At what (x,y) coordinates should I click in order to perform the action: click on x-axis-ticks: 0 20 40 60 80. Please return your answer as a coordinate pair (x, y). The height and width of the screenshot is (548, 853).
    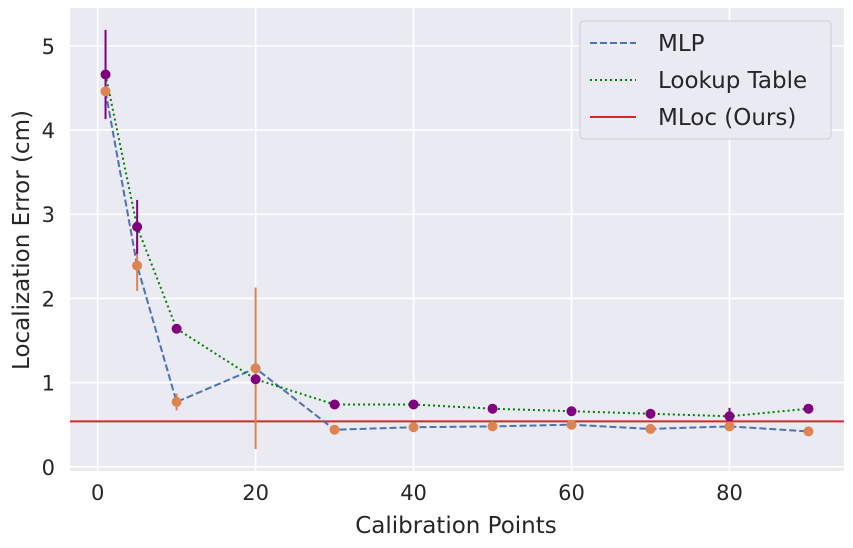
    Looking at the image, I should click on (417, 493).